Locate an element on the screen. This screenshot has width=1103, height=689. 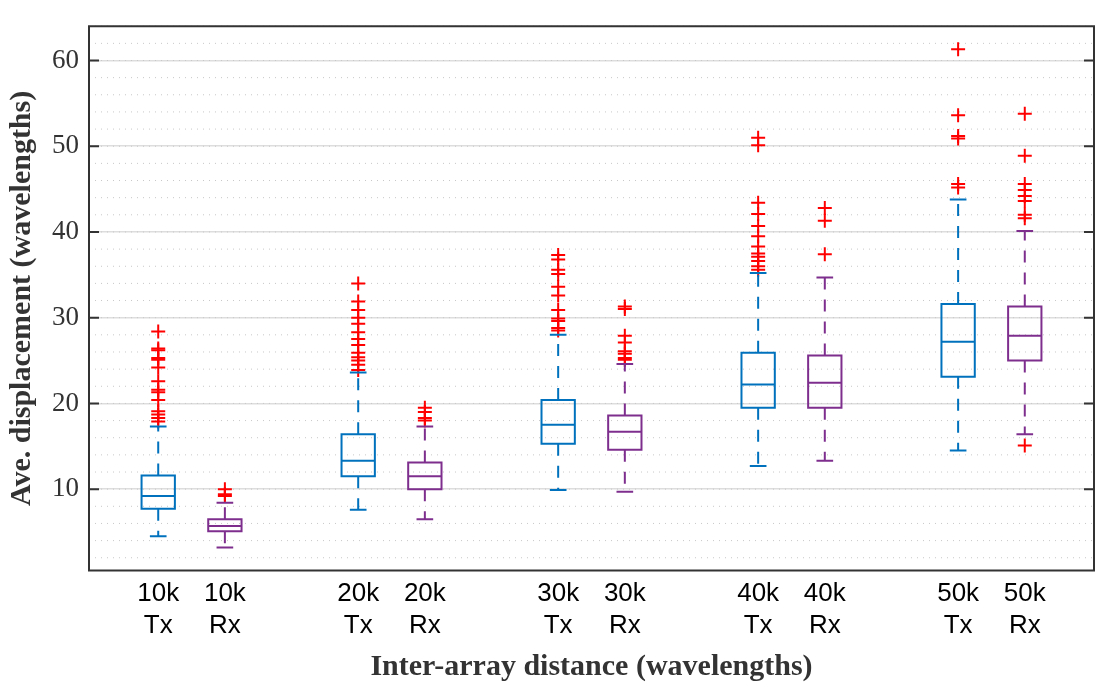
x-tick-label: 30k Rx is located at coordinates (625, 608).